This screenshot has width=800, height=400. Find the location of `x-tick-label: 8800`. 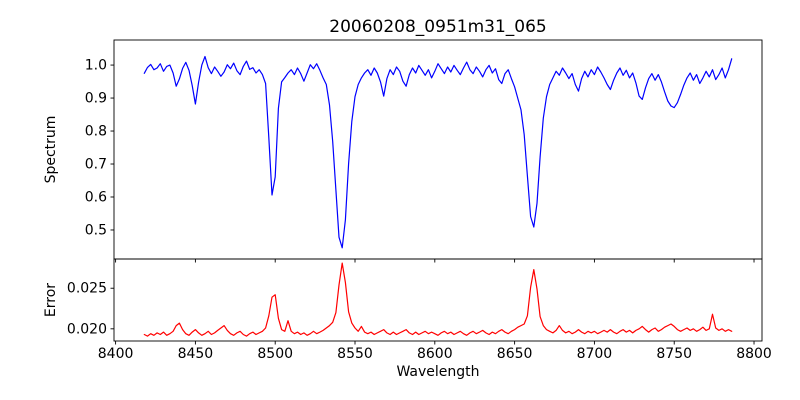

x-tick-label: 8800 is located at coordinates (754, 354).